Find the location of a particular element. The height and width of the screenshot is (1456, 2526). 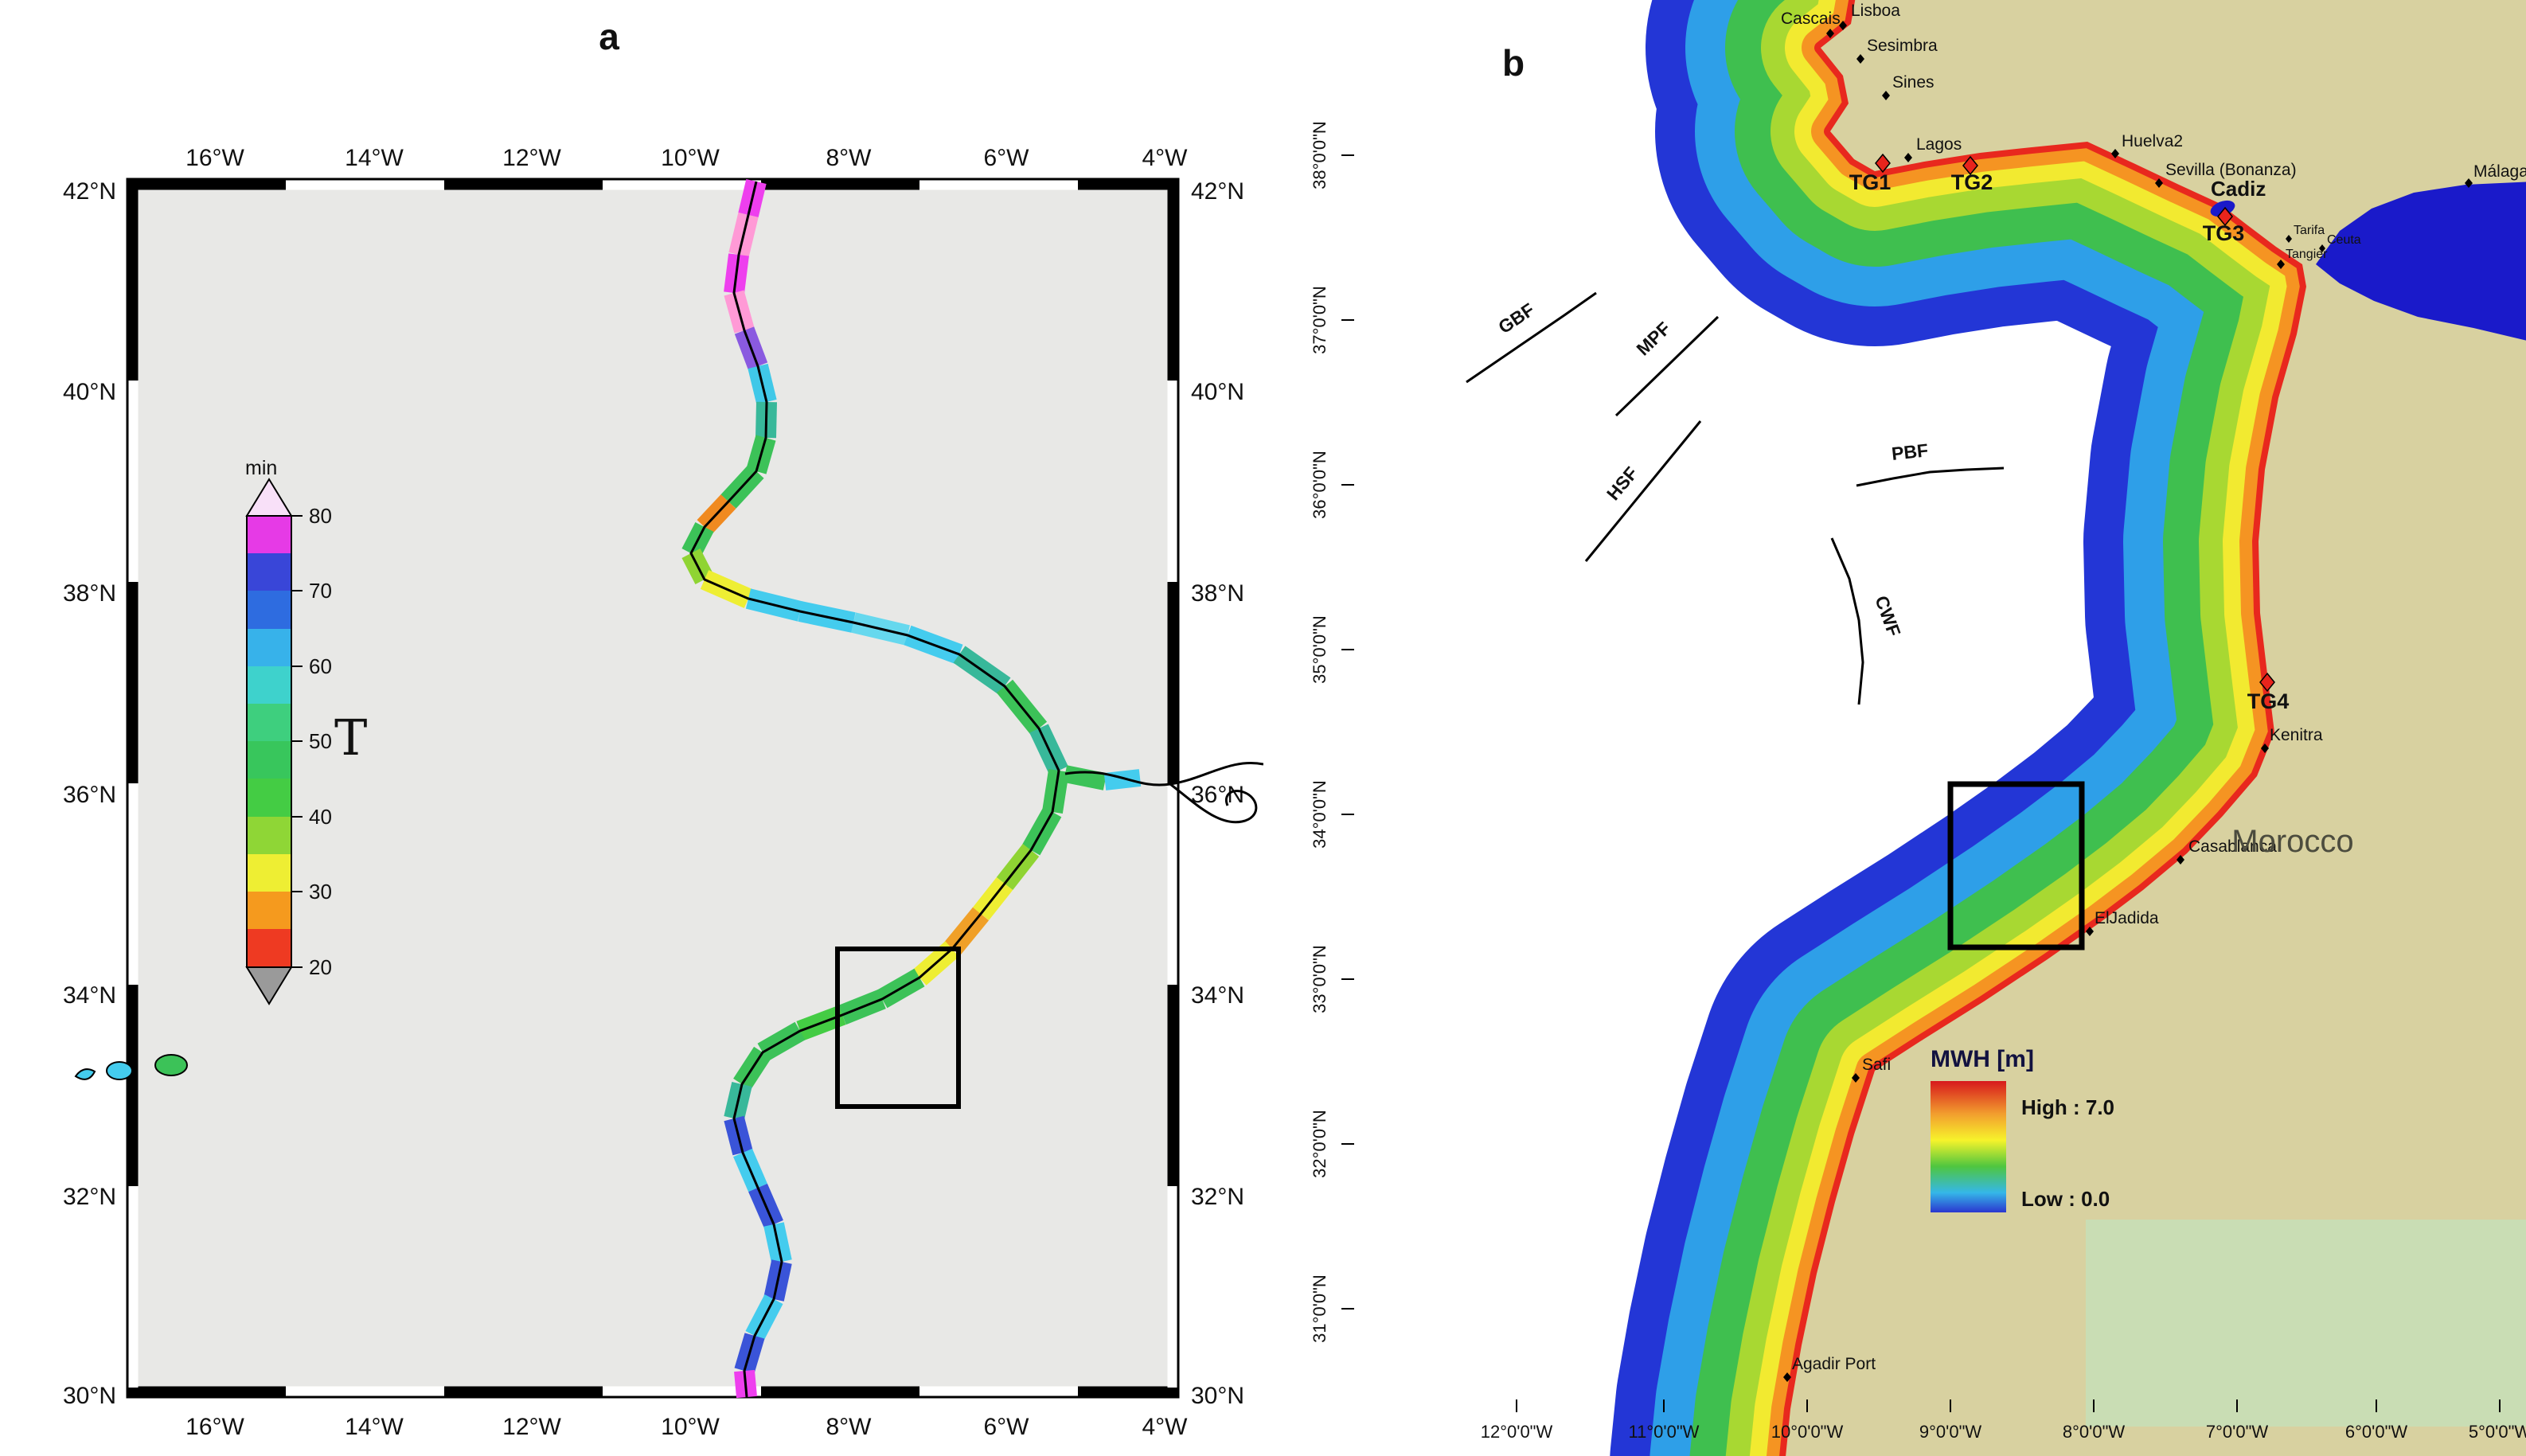

country-label: Morocco is located at coordinates (2292, 841).